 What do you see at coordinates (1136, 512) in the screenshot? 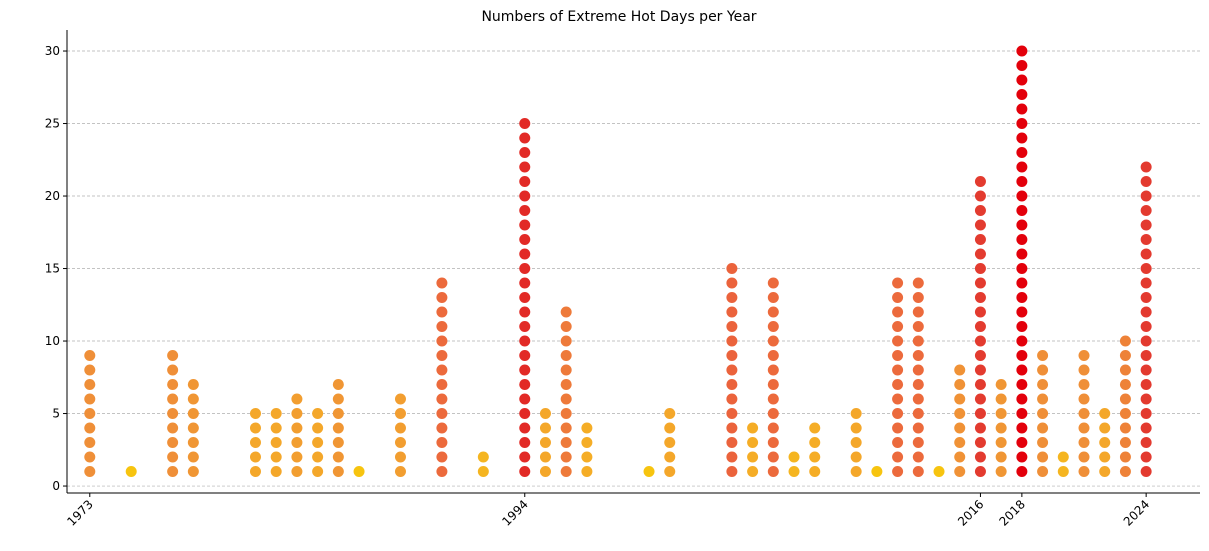
I see `x-tick-label: 2024` at bounding box center [1136, 512].